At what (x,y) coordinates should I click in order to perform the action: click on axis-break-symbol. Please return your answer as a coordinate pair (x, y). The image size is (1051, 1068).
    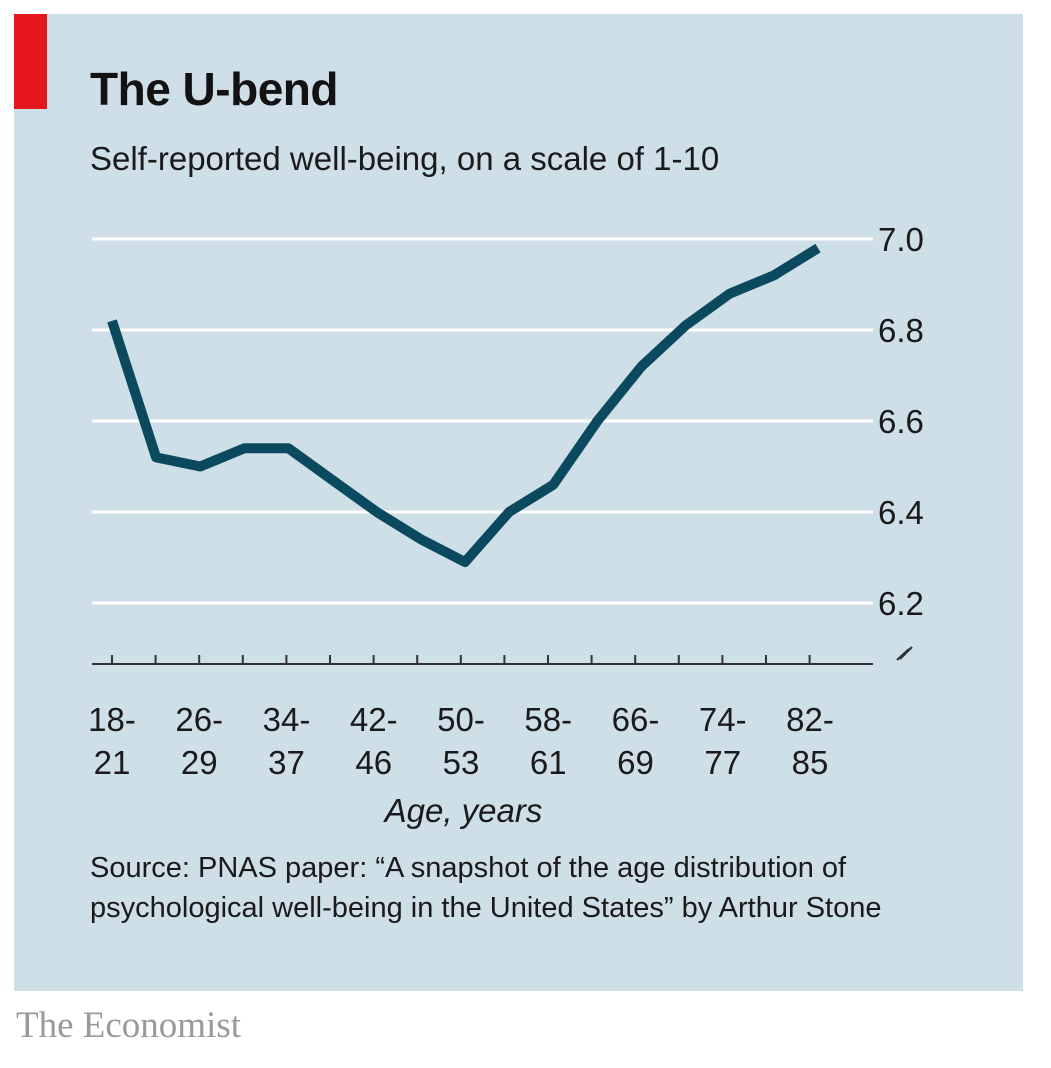
    Looking at the image, I should click on (904, 653).